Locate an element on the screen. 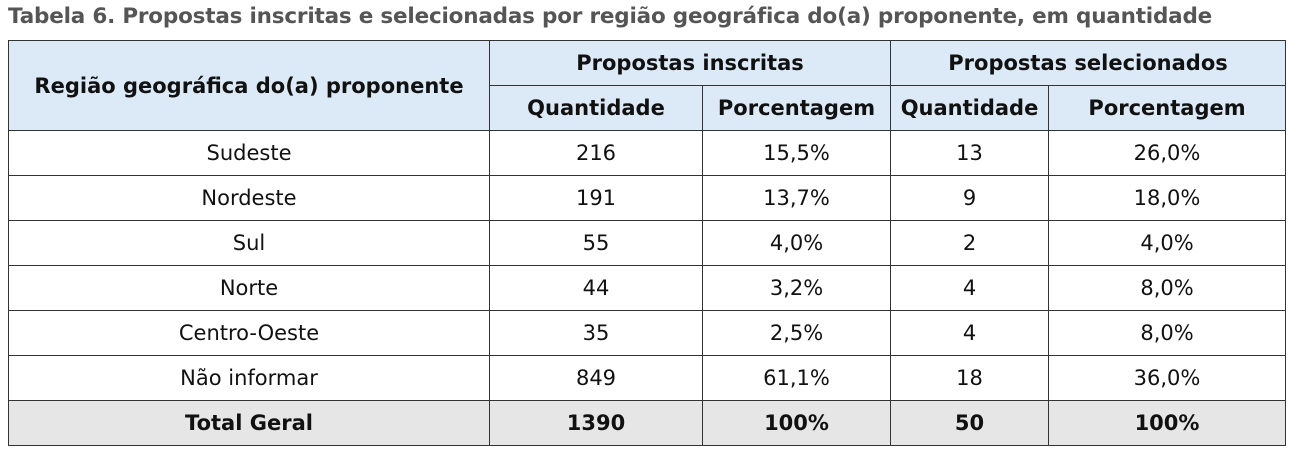 This screenshot has height=460, width=1290. value-cell: 13 is located at coordinates (970, 153).